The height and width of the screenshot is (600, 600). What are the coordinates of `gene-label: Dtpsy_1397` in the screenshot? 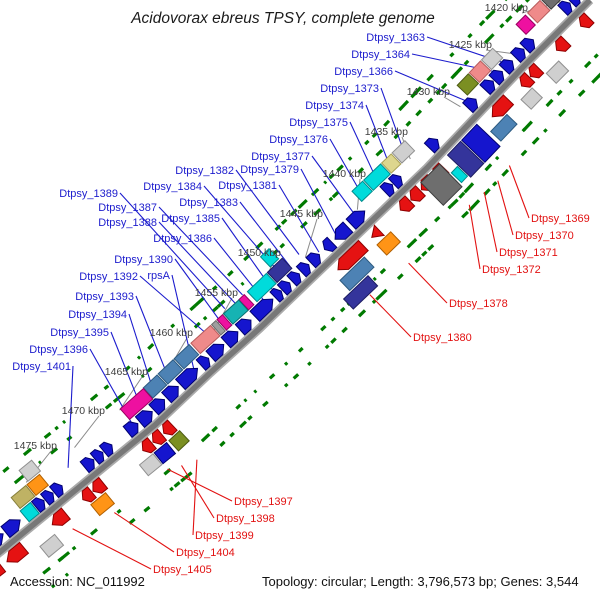 It's located at (263, 502).